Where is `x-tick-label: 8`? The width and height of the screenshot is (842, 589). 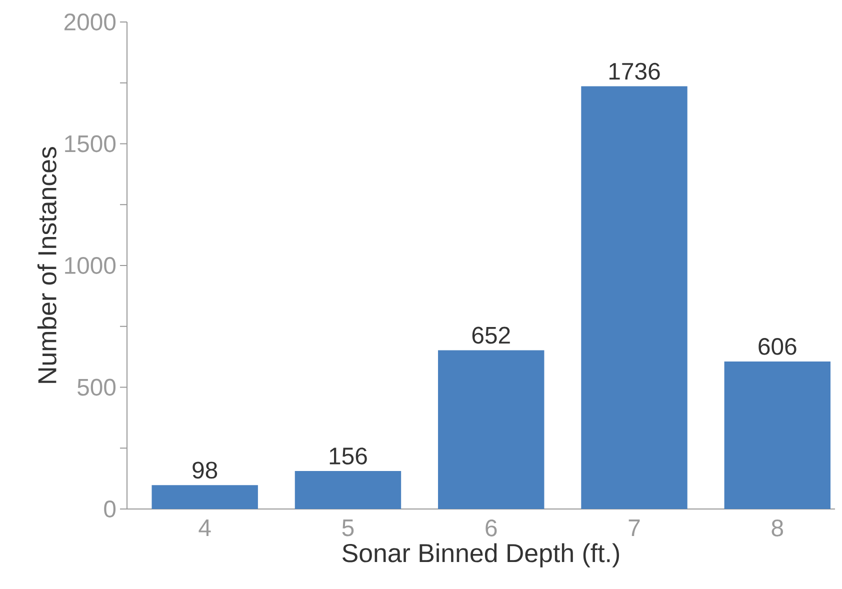 x-tick-label: 8 is located at coordinates (777, 528).